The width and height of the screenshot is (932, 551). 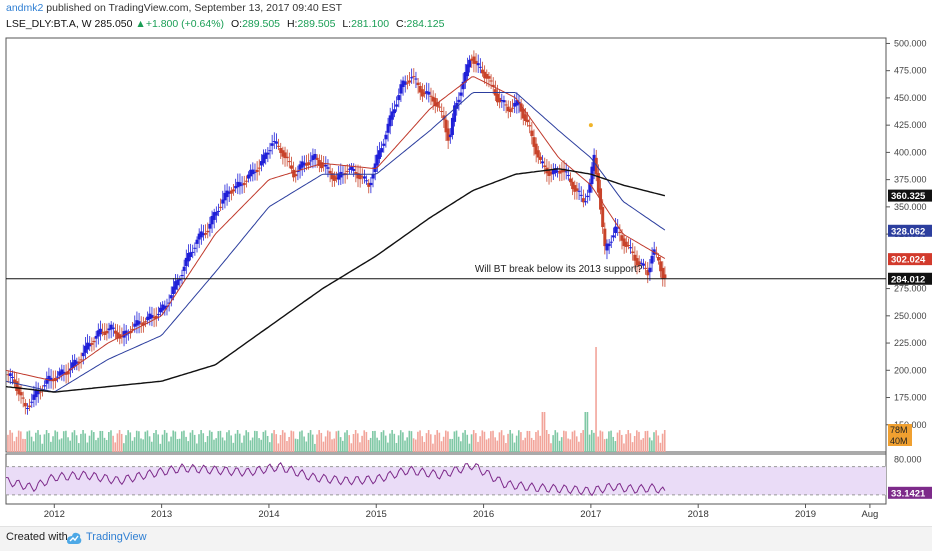 I want to click on x-tick-label: 2016, so click(x=483, y=514).